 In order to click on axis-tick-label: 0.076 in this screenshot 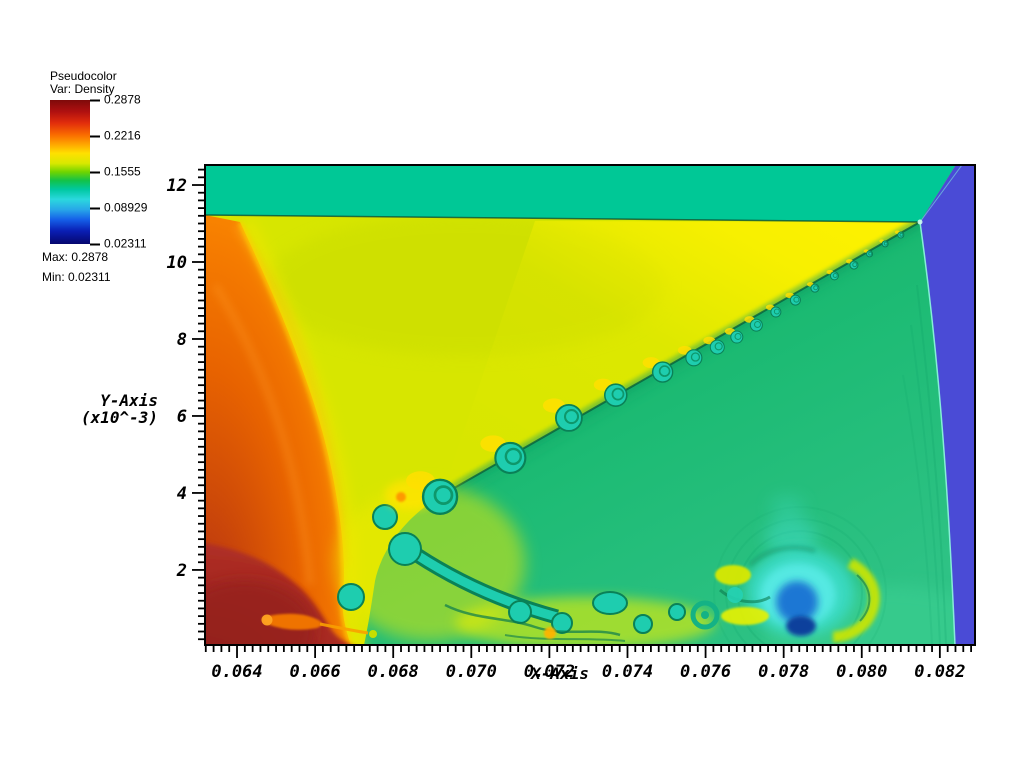, I will do `click(705, 672)`.